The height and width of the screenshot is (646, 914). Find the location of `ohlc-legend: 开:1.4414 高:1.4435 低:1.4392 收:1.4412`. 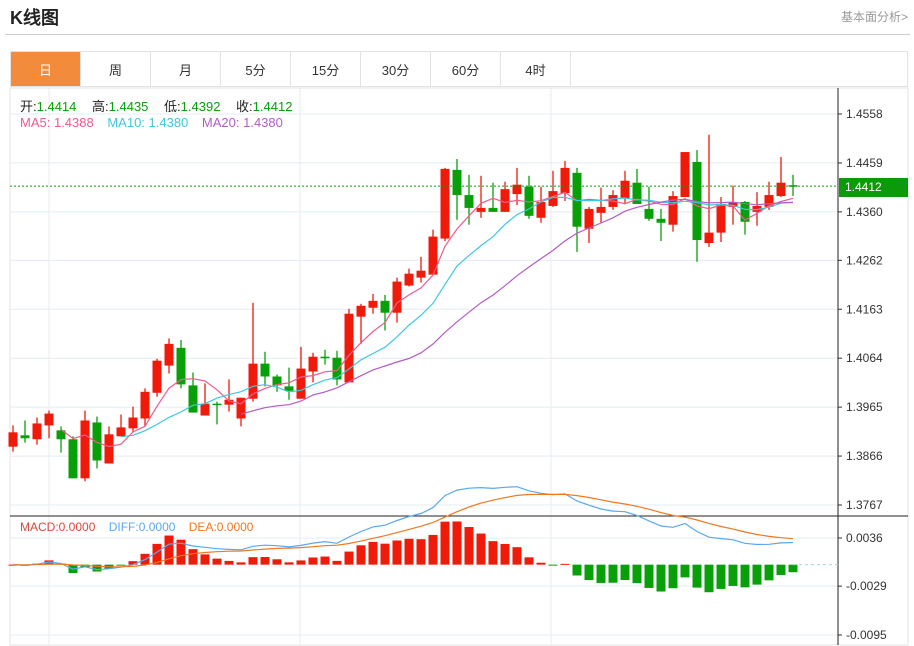

ohlc-legend: 开:1.4414 高:1.4435 低:1.4392 收:1.4412 is located at coordinates (162, 105).